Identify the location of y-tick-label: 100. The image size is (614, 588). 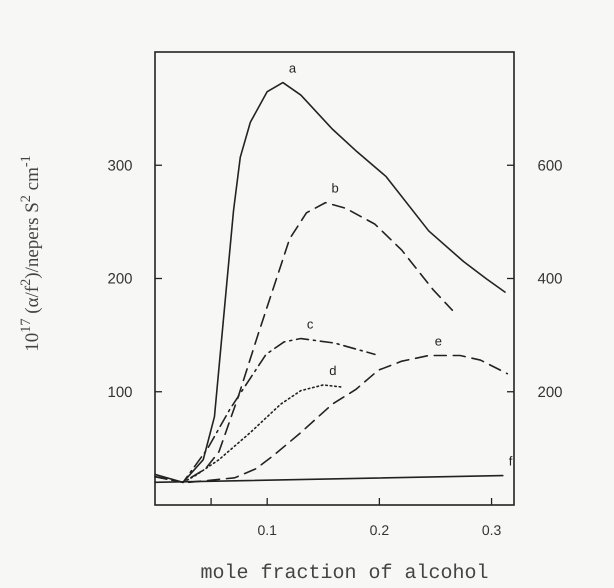
(120, 392).